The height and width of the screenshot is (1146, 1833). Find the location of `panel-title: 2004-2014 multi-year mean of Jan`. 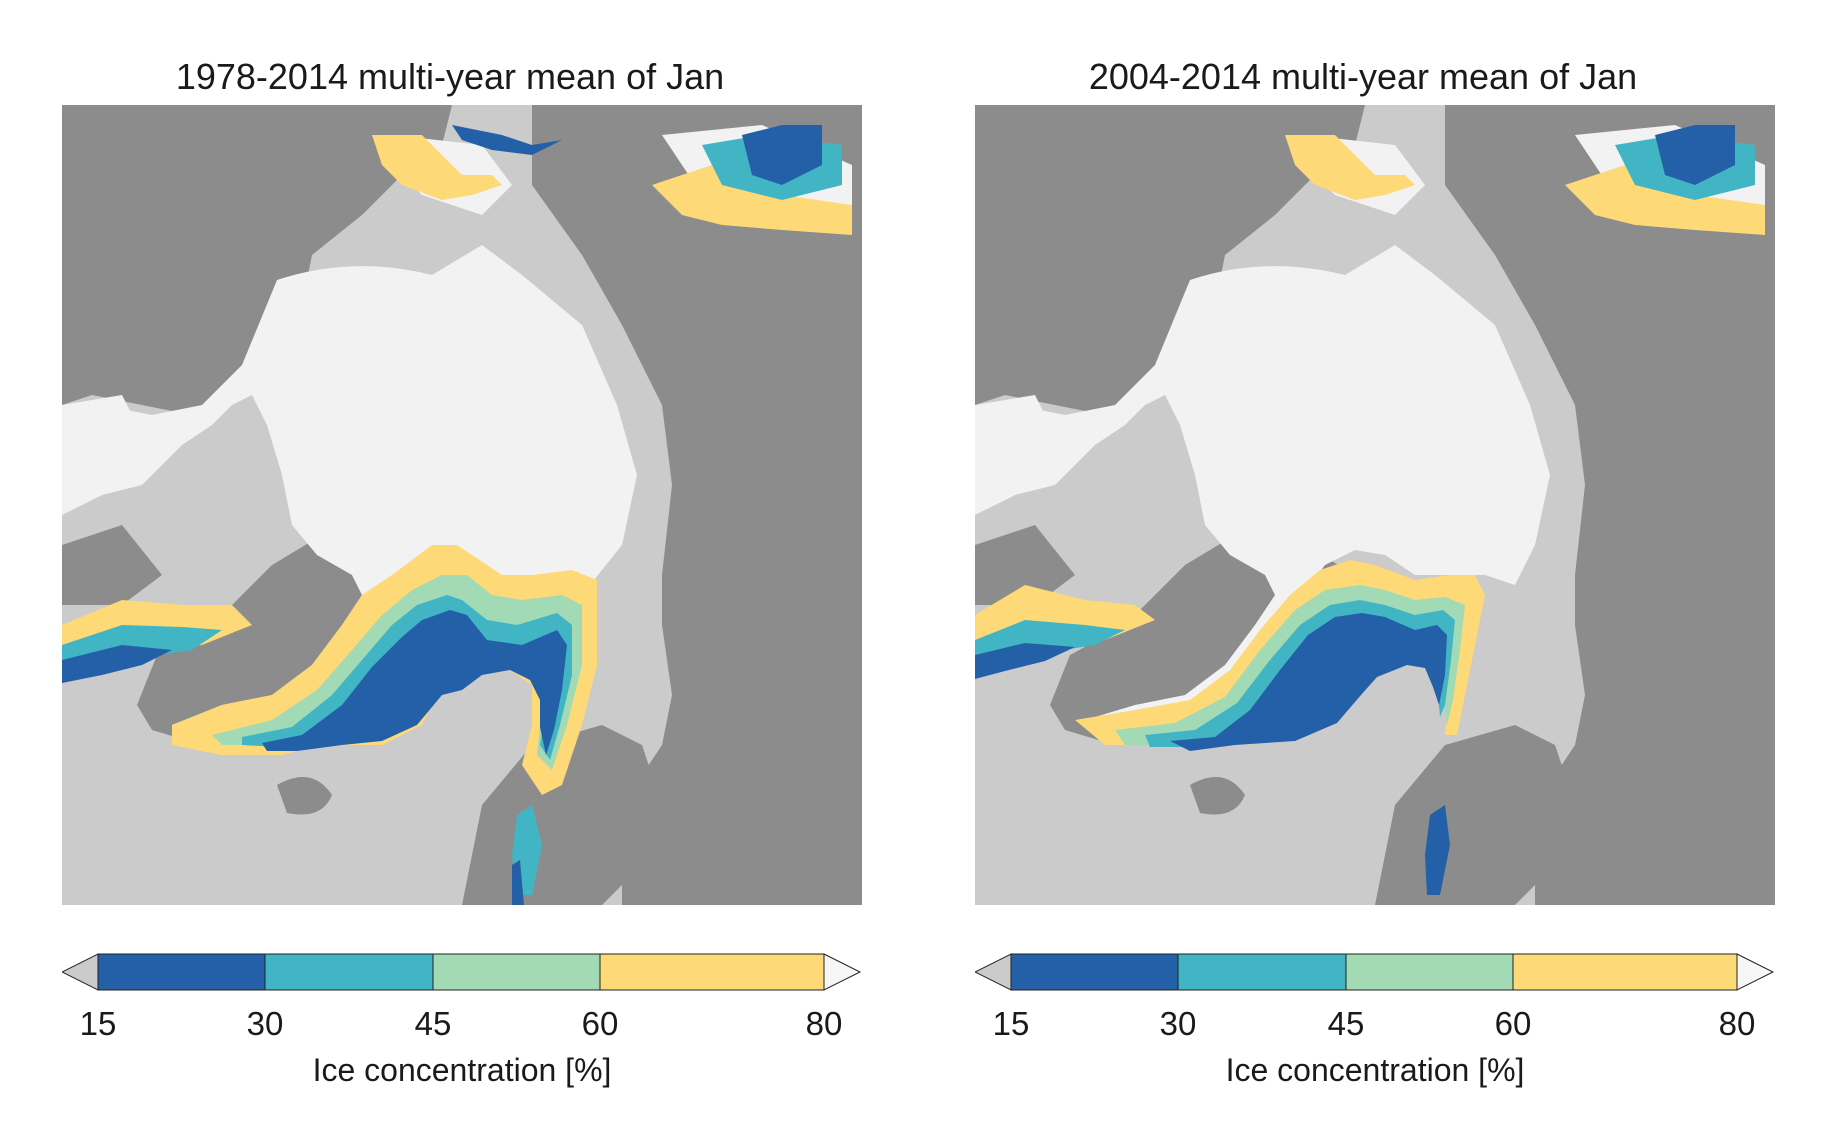

panel-title: 2004-2014 multi-year mean of Jan is located at coordinates (1363, 76).